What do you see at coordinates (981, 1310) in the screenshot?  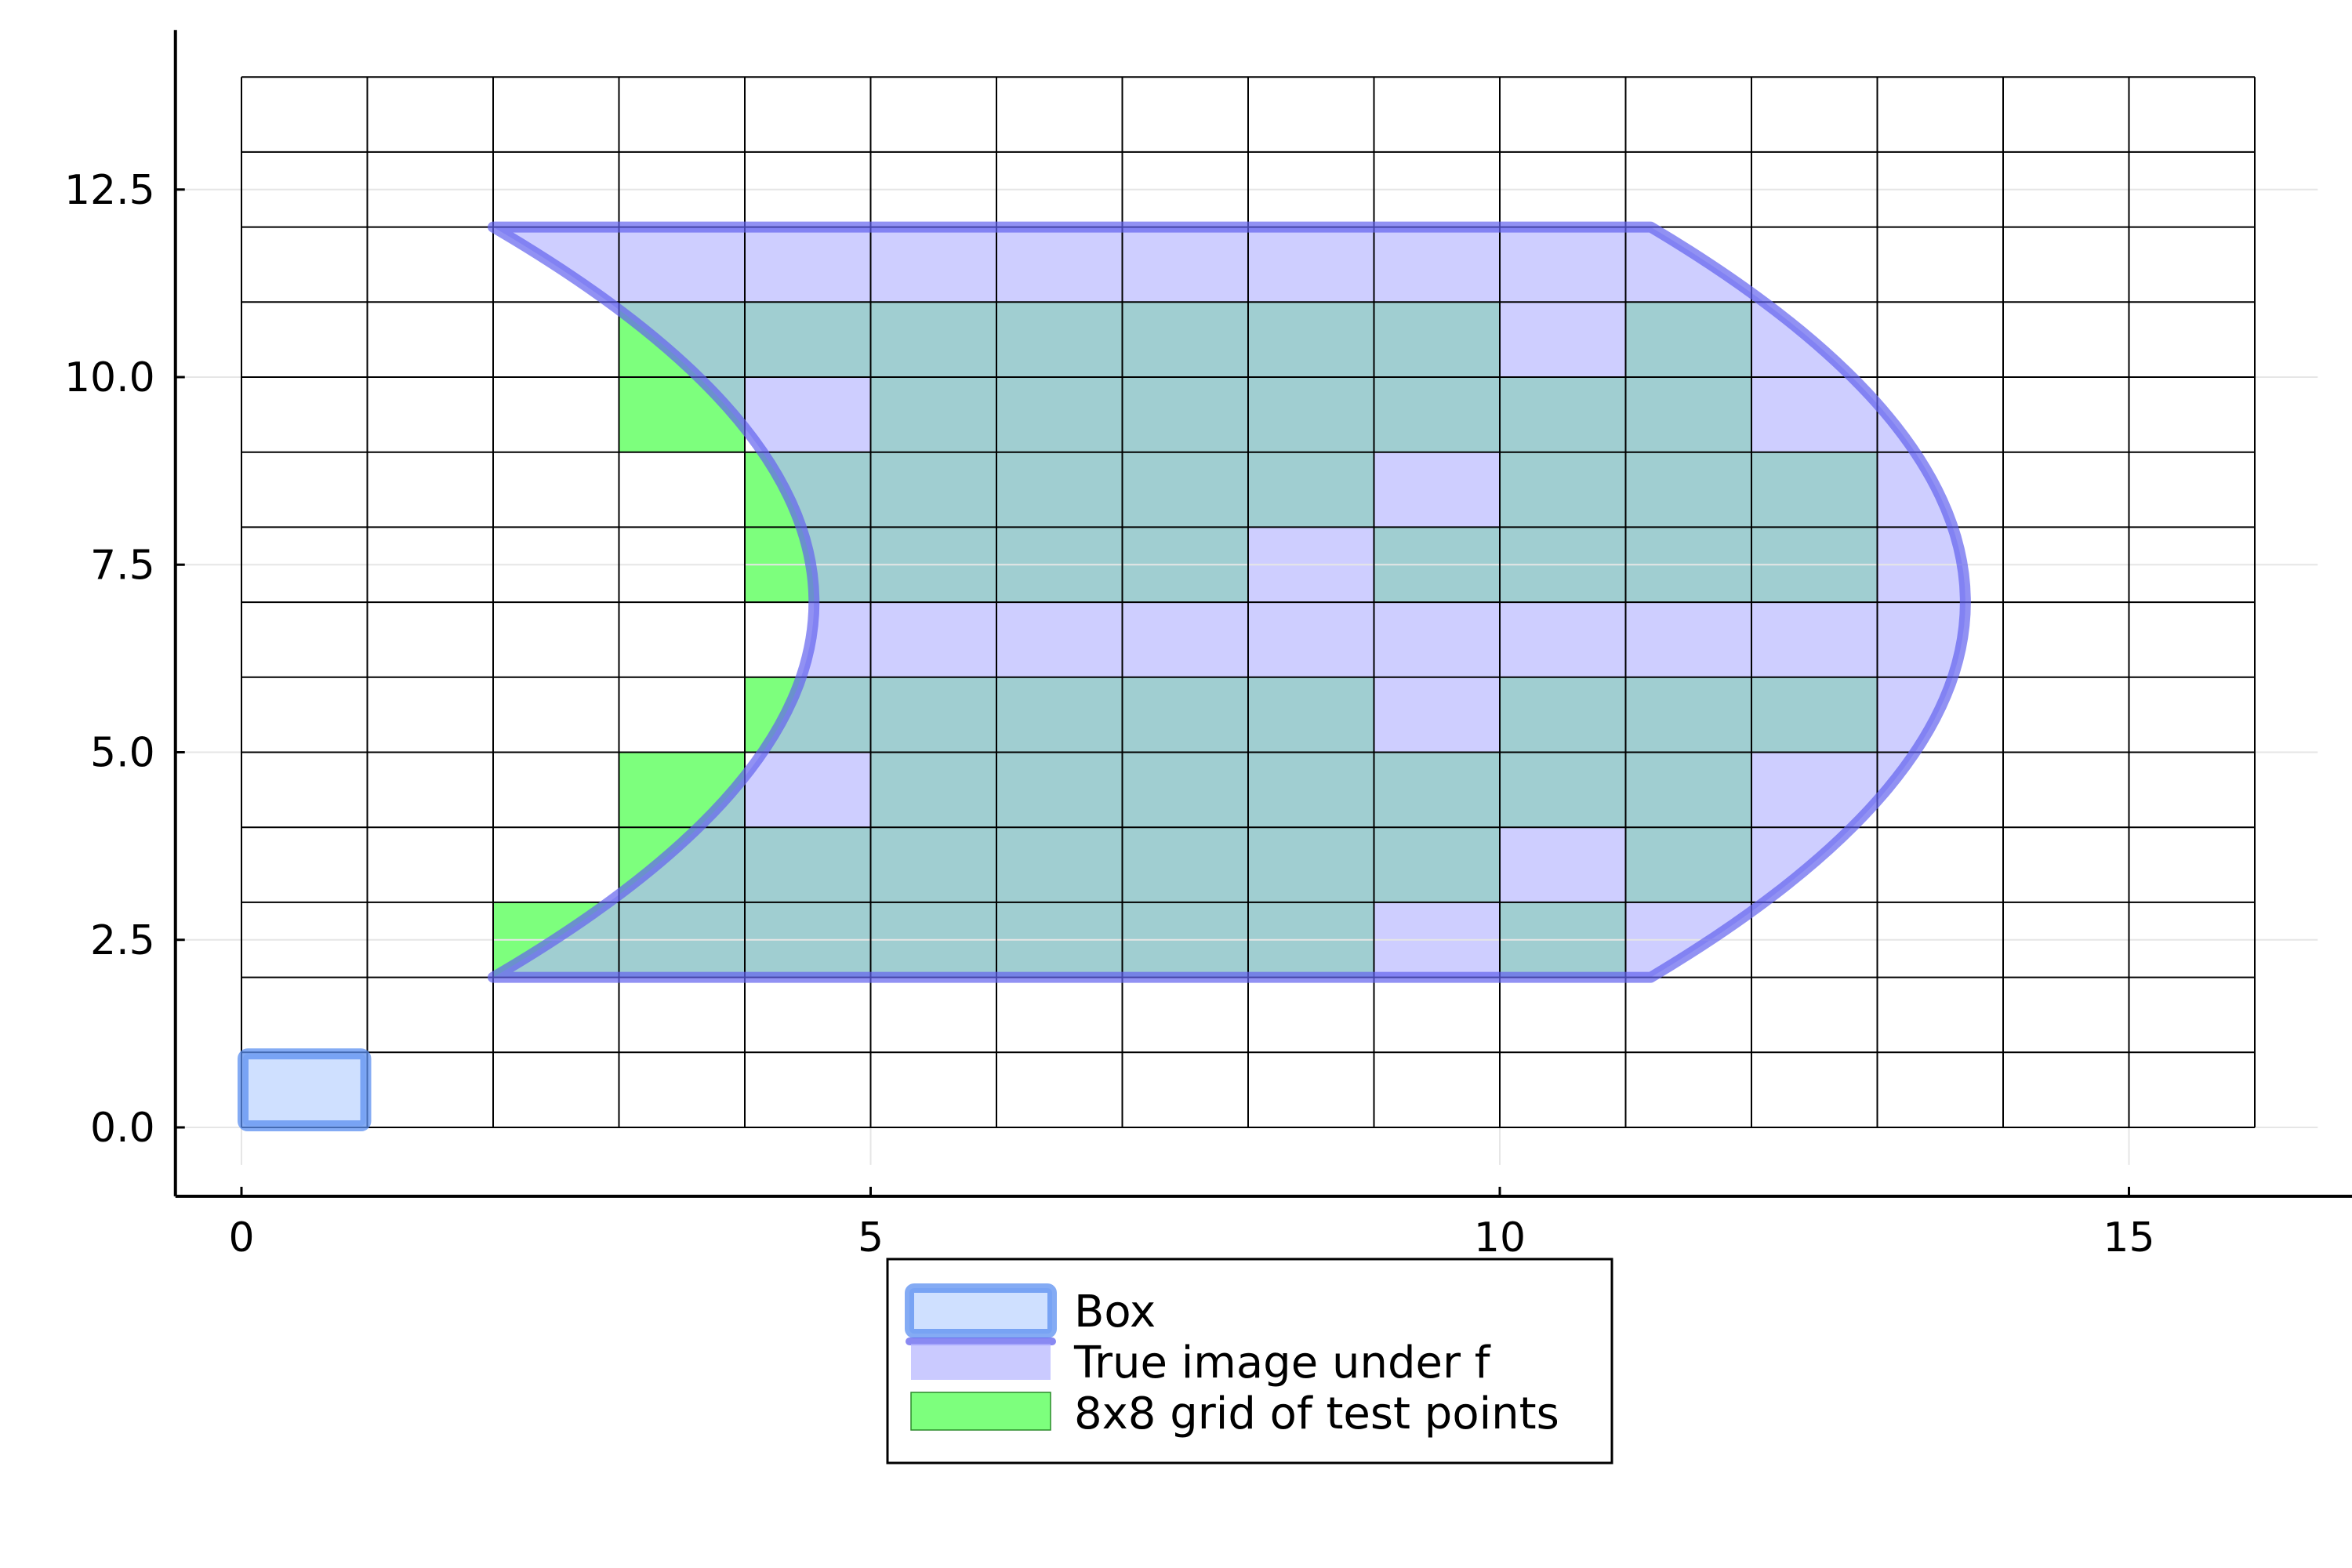 I see `legend-swatch-box` at bounding box center [981, 1310].